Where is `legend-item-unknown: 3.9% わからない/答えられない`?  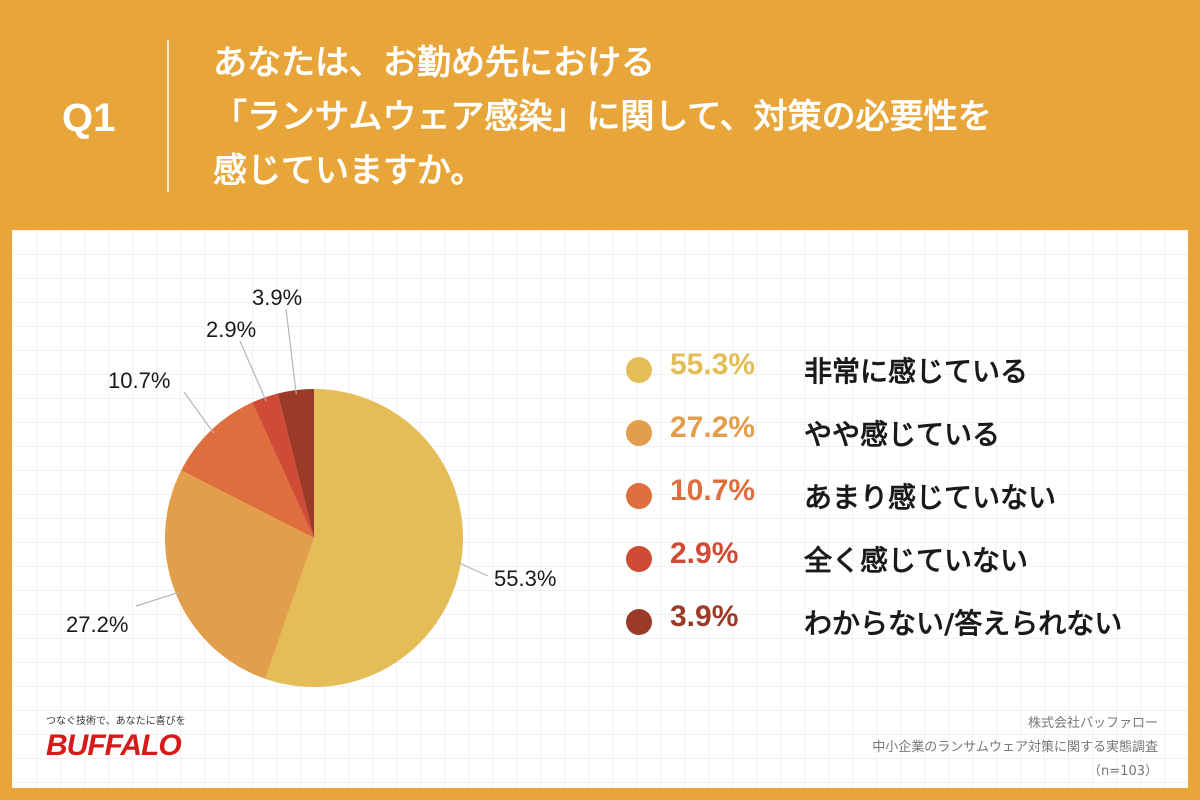 legend-item-unknown: 3.9% わからない/答えられない is located at coordinates (892, 621).